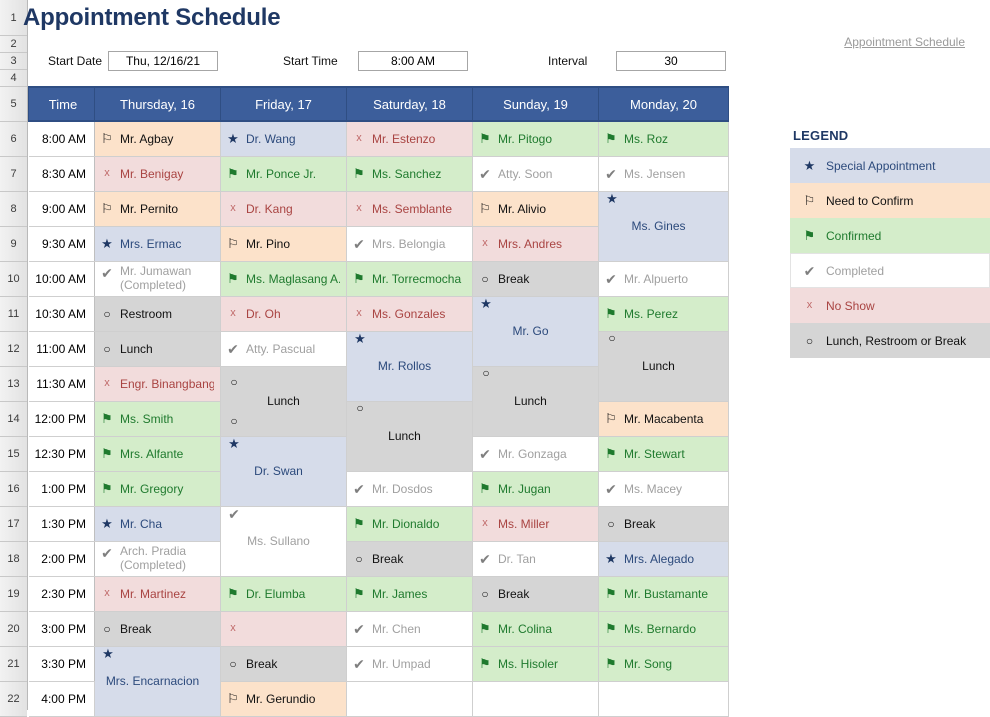 This screenshot has width=990, height=717. What do you see at coordinates (904, 42) in the screenshot?
I see `appointment-schedule-link: Appointment Schedule` at bounding box center [904, 42].